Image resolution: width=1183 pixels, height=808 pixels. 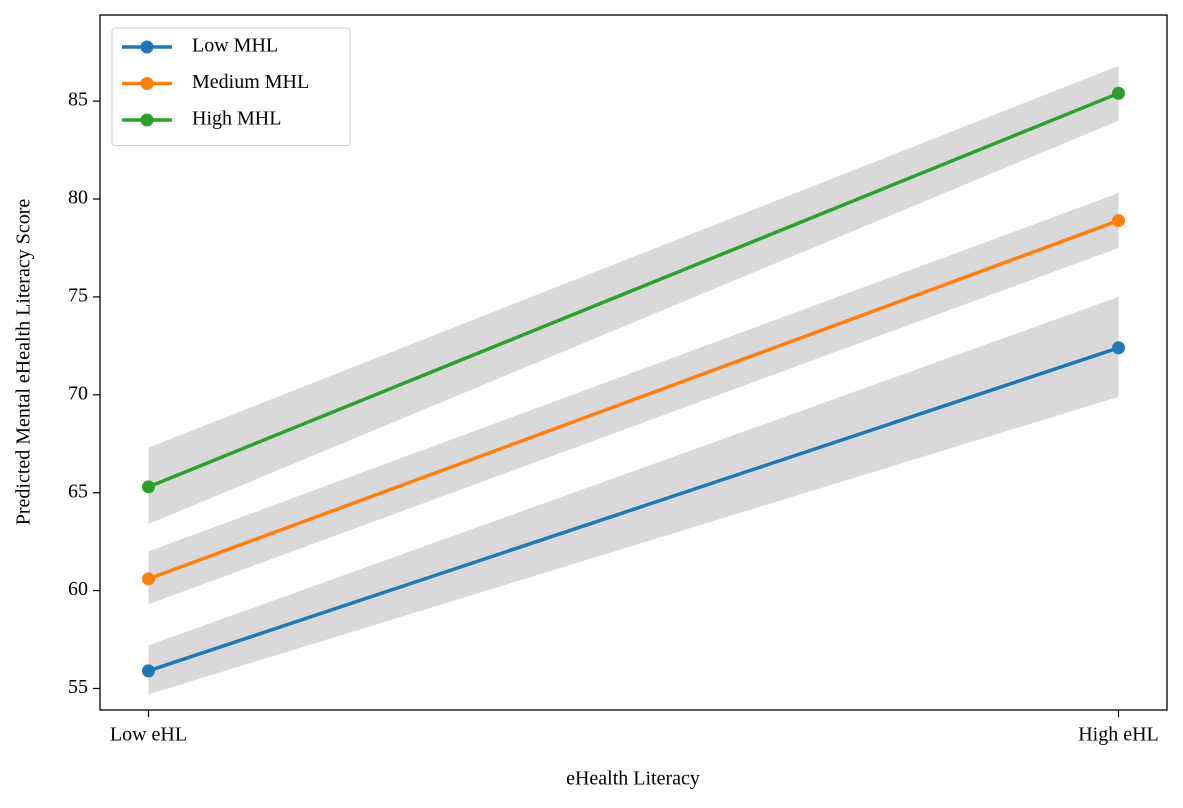 What do you see at coordinates (78, 198) in the screenshot?
I see `y-tick-label: 80` at bounding box center [78, 198].